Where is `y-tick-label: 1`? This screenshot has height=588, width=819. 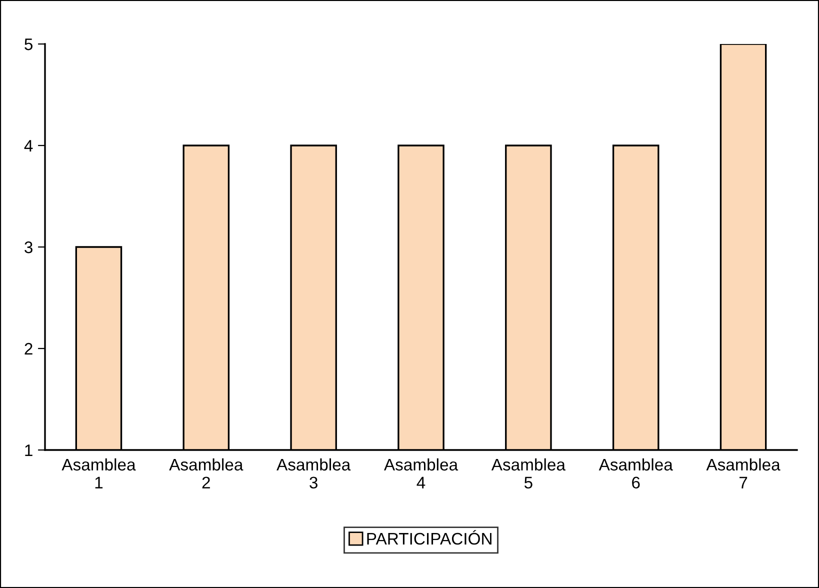 y-tick-label: 1 is located at coordinates (28, 450).